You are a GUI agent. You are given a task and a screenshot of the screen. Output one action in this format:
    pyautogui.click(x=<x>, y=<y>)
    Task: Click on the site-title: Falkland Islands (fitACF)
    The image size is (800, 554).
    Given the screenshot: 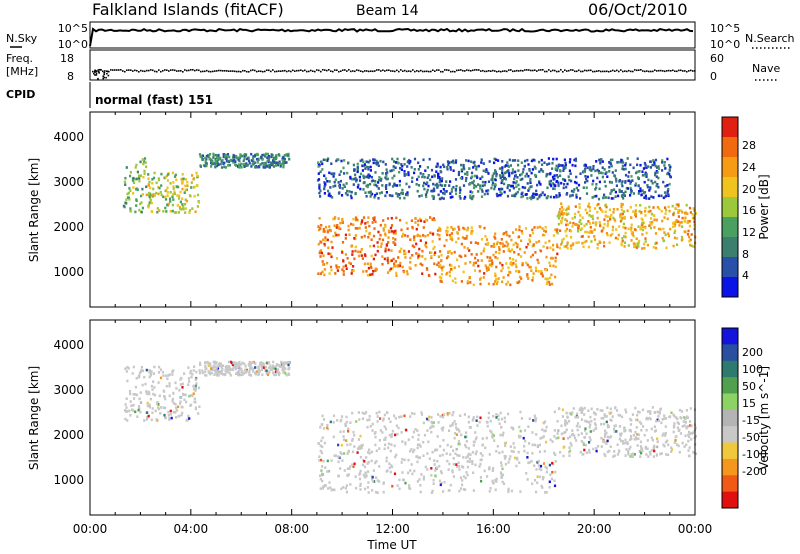 What is the action you would take?
    pyautogui.click(x=188, y=9)
    